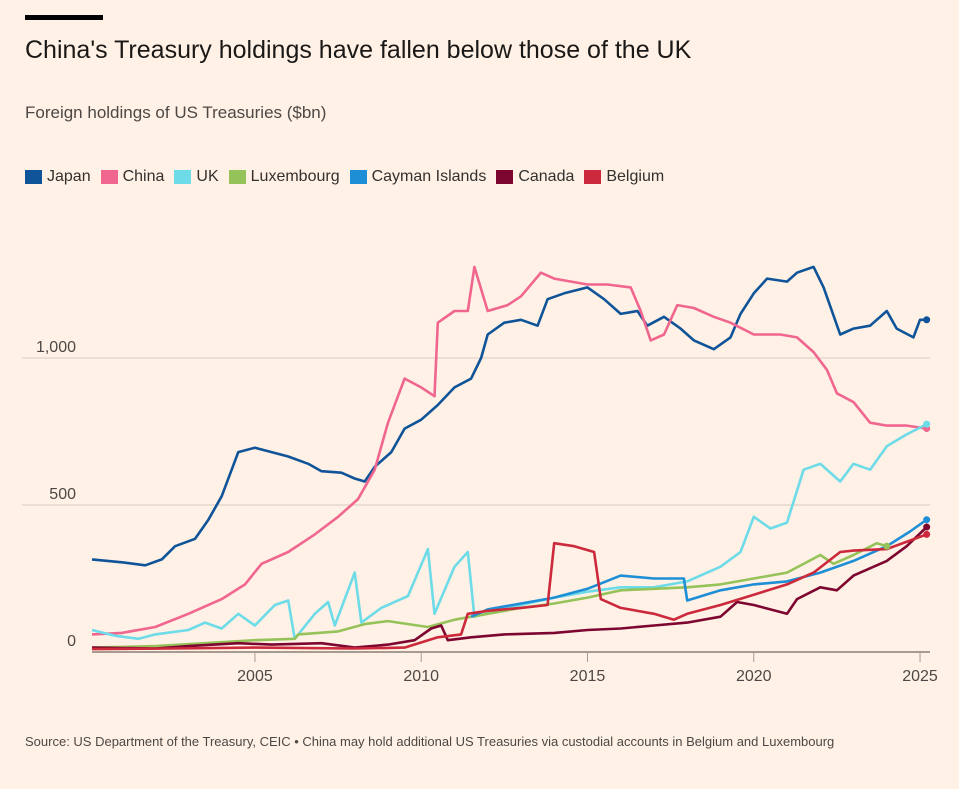 The height and width of the screenshot is (789, 959). I want to click on legend-label: Belgium, so click(635, 176).